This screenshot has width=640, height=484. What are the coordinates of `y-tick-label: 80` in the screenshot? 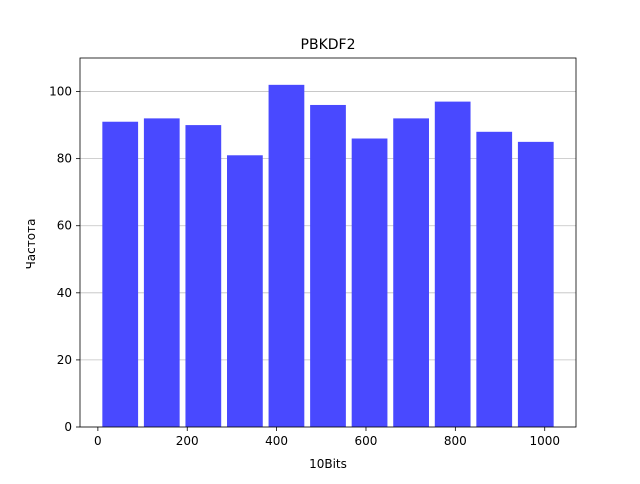 It's located at (64, 159).